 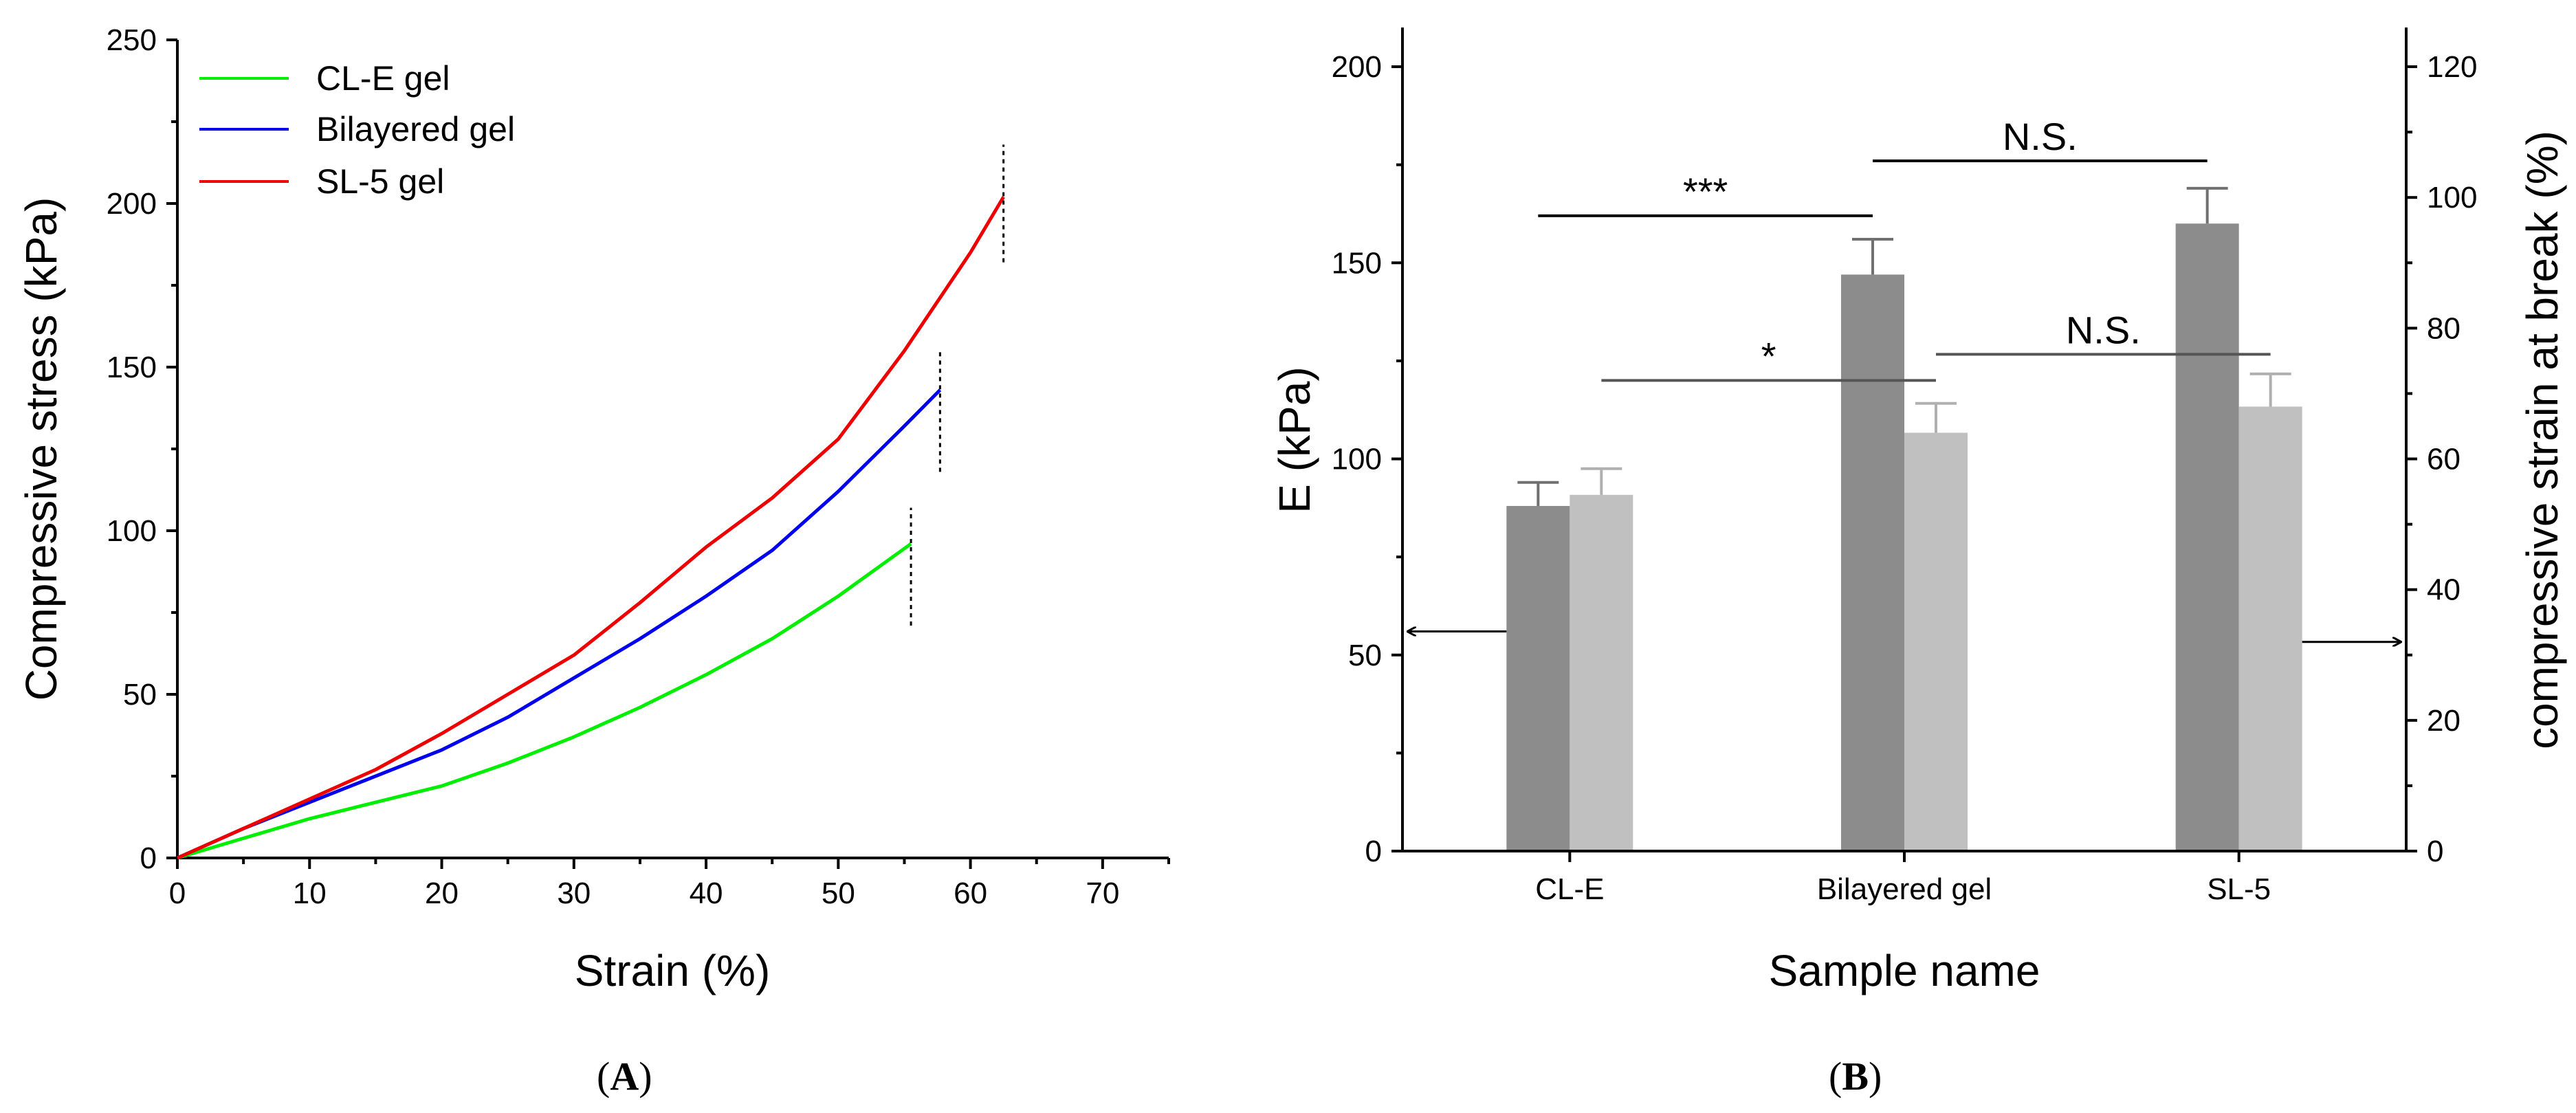 I want to click on legend-label-bilayered: Bilayered gel, so click(x=415, y=129).